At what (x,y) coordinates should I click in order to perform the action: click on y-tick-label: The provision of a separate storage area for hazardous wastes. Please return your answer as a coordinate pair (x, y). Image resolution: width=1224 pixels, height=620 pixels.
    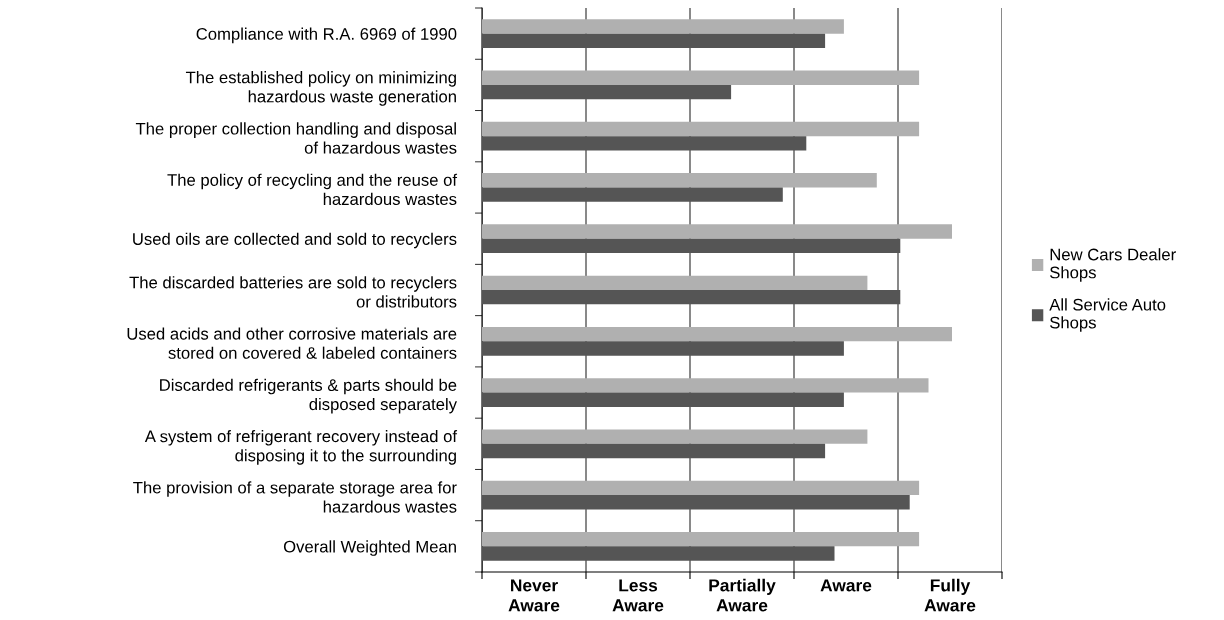
    Looking at the image, I should click on (295, 497).